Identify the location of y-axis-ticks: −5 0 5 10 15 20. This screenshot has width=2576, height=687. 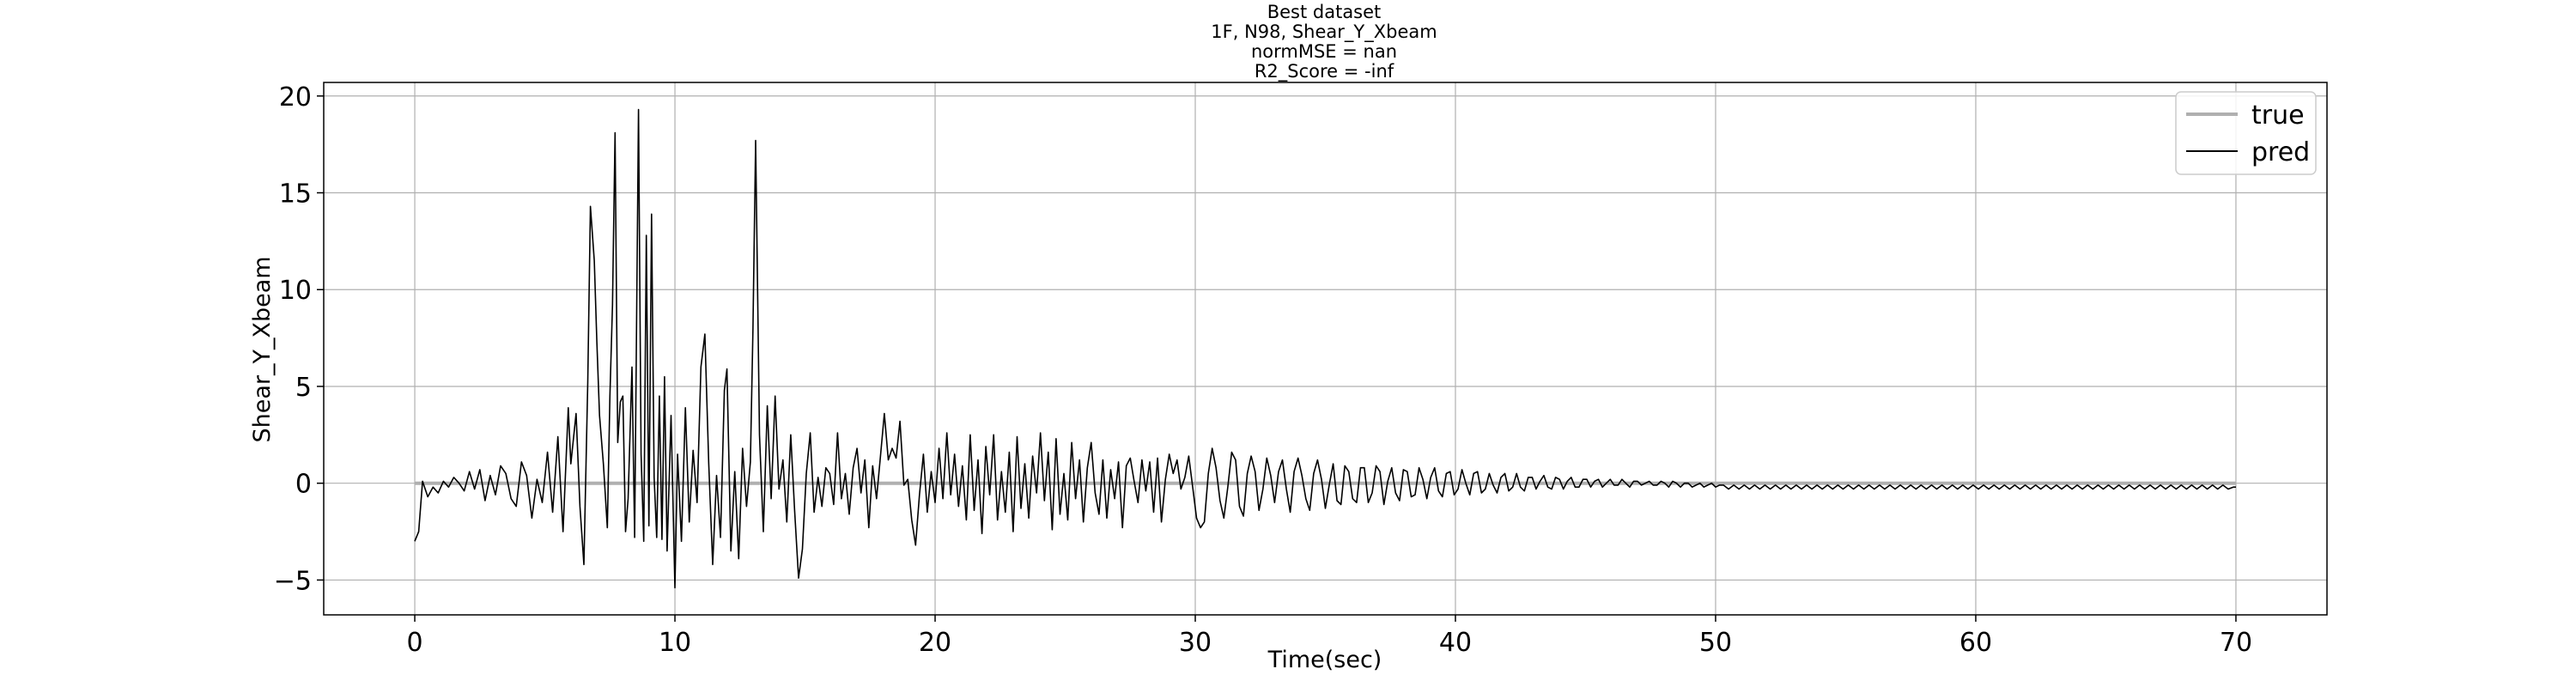
(299, 339).